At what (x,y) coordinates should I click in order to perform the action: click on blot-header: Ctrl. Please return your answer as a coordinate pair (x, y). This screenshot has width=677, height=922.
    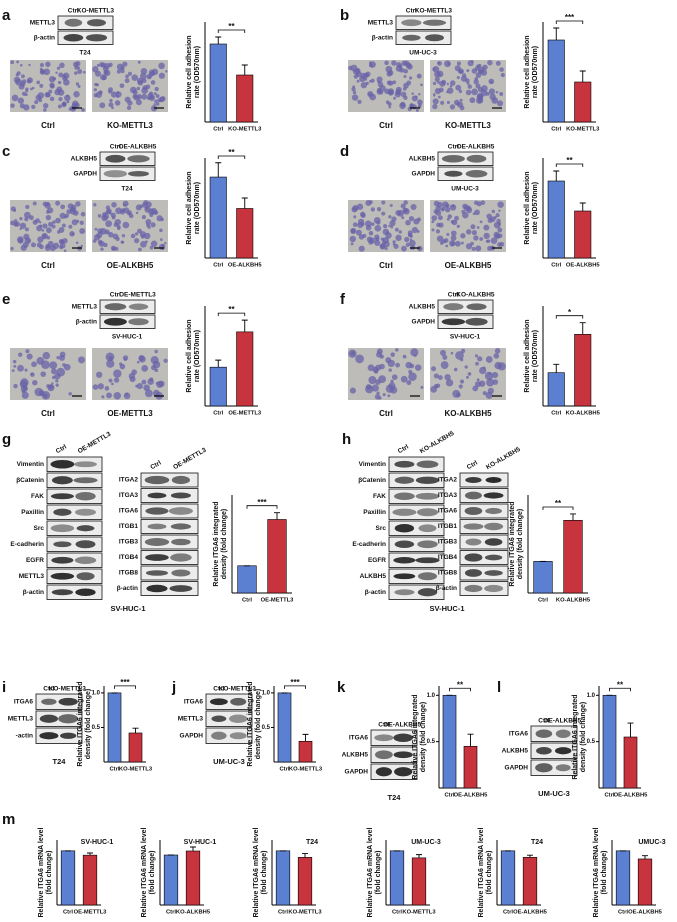
    Looking at the image, I should click on (472, 465).